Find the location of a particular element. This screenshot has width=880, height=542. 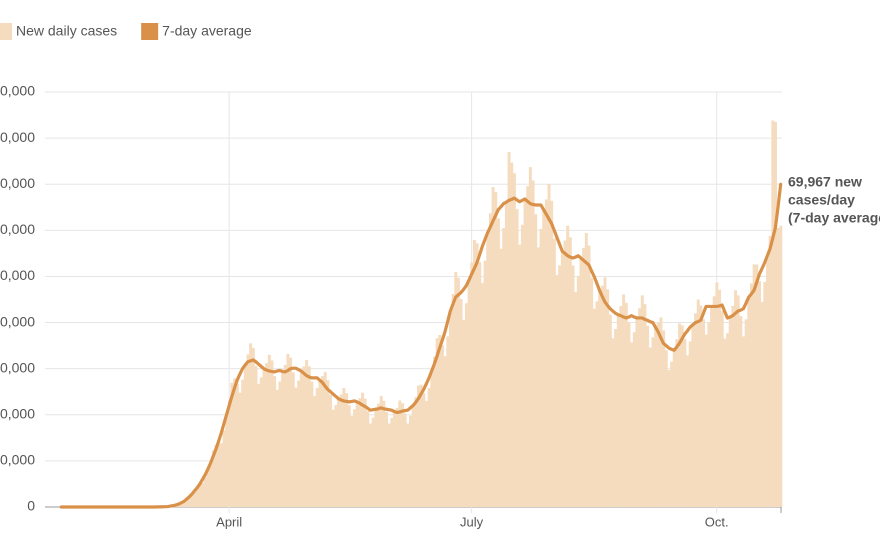

y-tick-label: 70,000 is located at coordinates (17, 183).